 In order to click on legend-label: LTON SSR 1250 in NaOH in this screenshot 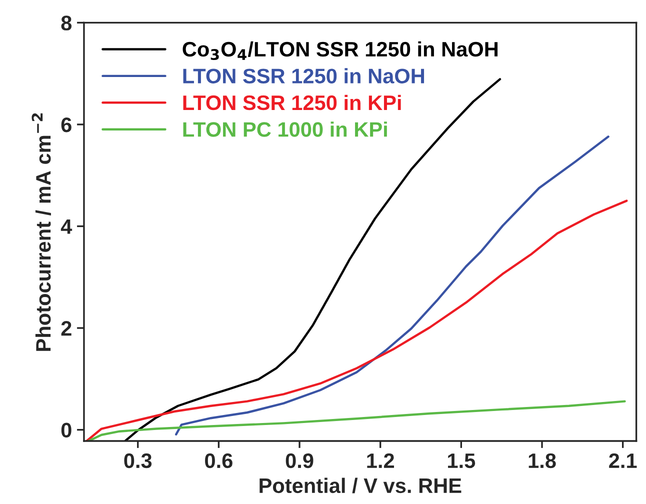, I will do `click(303, 76)`.